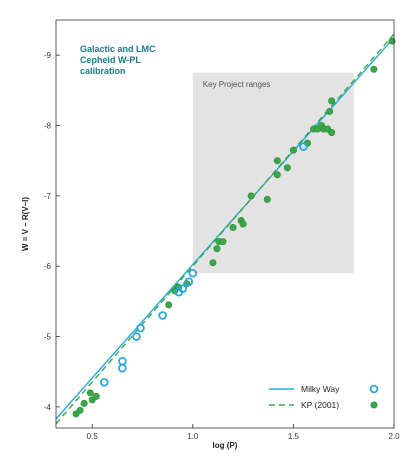 The image size is (404, 460). Describe the element at coordinates (118, 49) in the screenshot. I see `chart-title-line: Galactic and LMC` at that location.